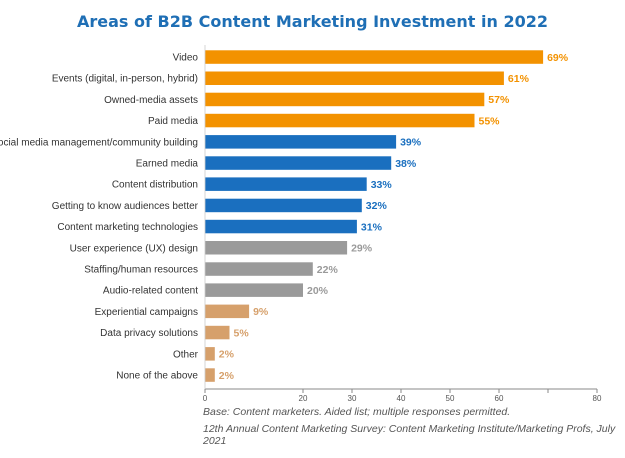 The height and width of the screenshot is (458, 625). What do you see at coordinates (519, 79) in the screenshot?
I see `data-label: 61%` at bounding box center [519, 79].